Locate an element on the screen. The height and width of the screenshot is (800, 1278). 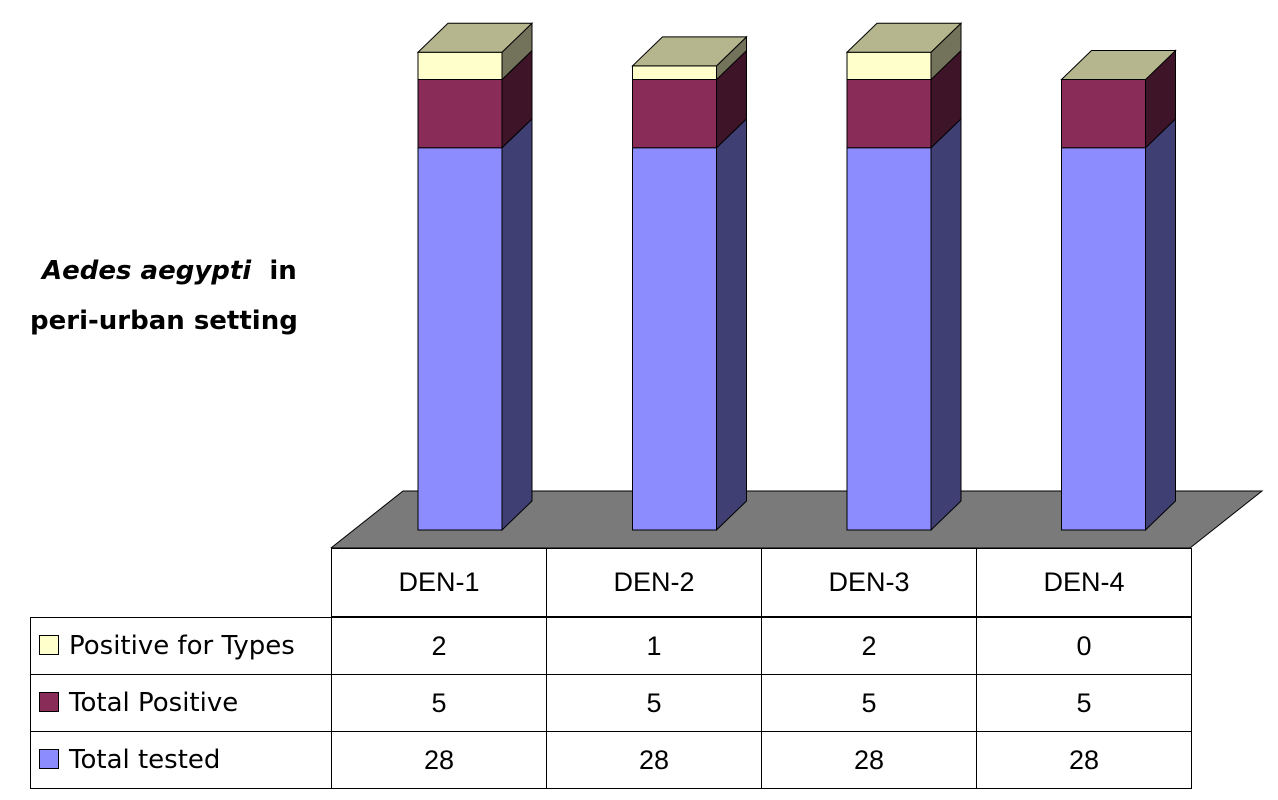
legend-label: Total Positive is located at coordinates (154, 703).